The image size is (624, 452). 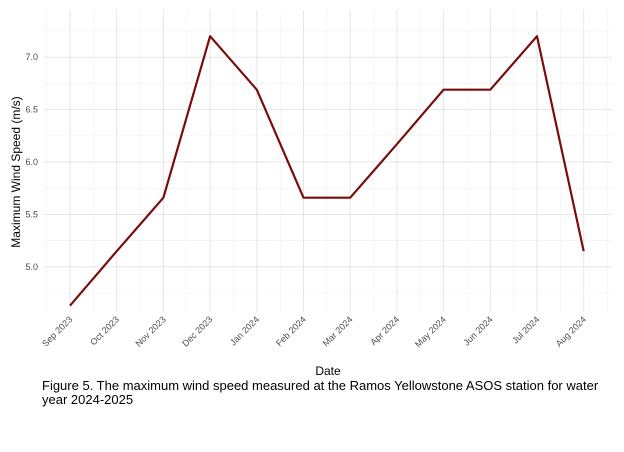 I want to click on x-tick-label: Mar 2024, so click(x=338, y=331).